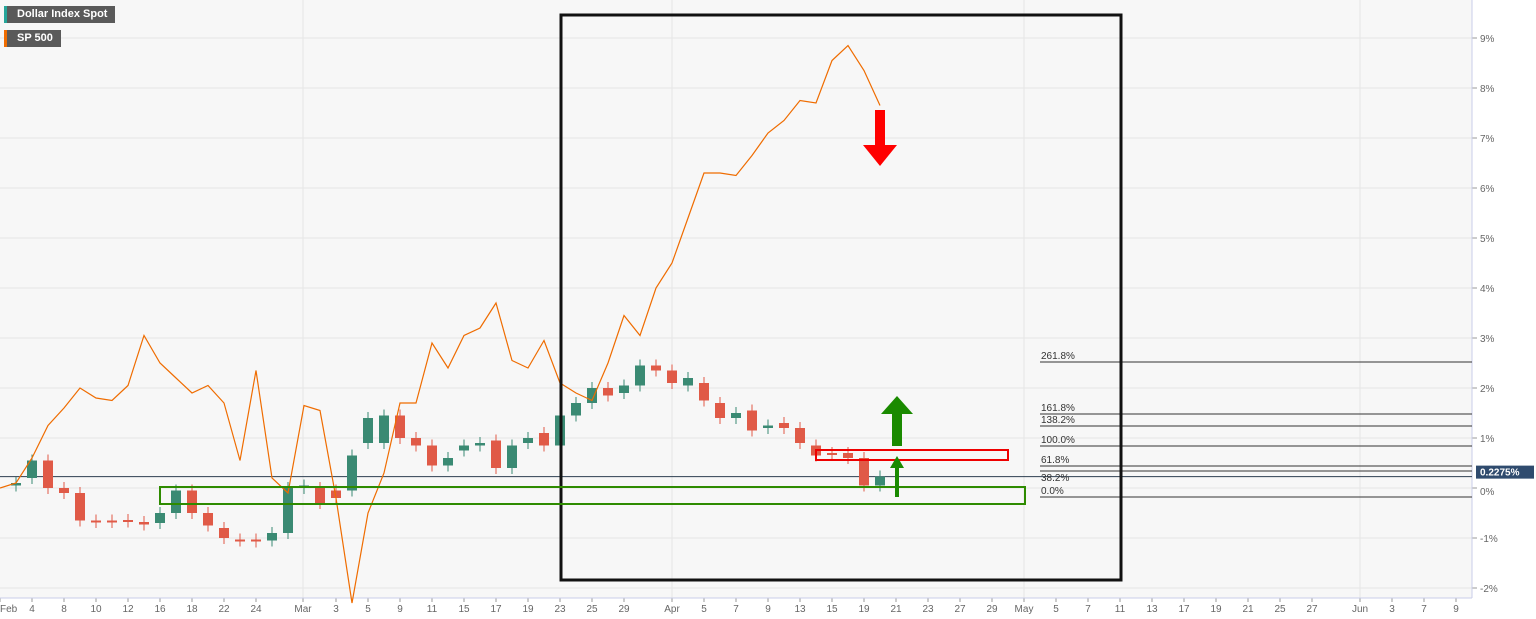 This screenshot has height=619, width=1536. What do you see at coordinates (1487, 339) in the screenshot?
I see `y-tick-label: 3%` at bounding box center [1487, 339].